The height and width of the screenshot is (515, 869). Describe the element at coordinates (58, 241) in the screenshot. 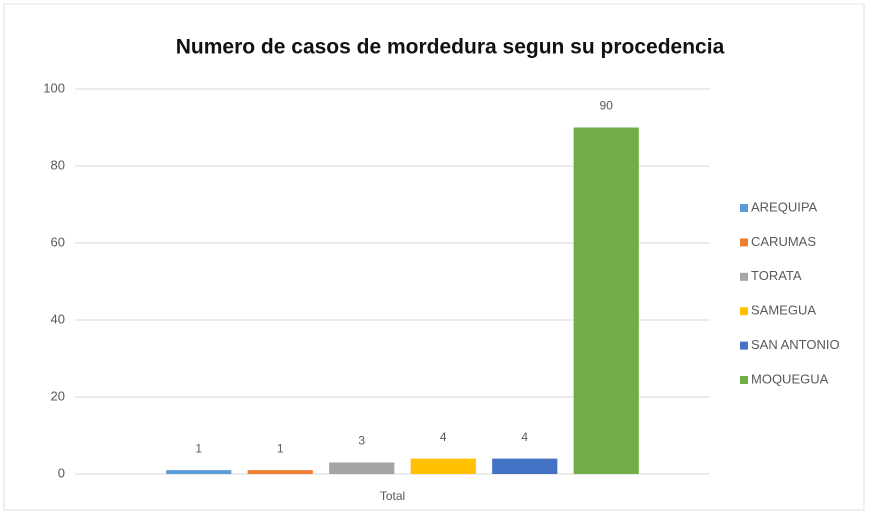

I see `y-tick-label: 60` at that location.